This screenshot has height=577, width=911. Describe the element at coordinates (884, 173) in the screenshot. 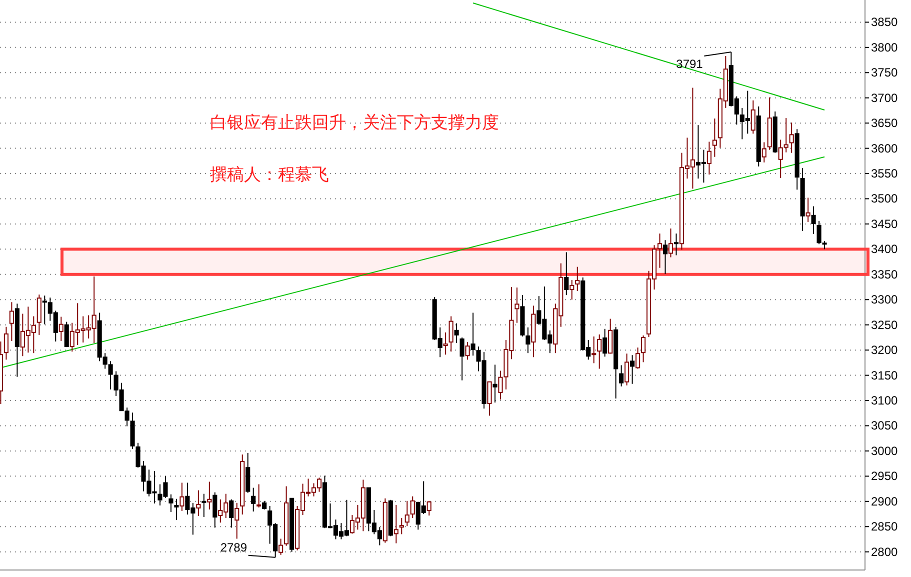

I see `y-tick-label: 3550` at that location.